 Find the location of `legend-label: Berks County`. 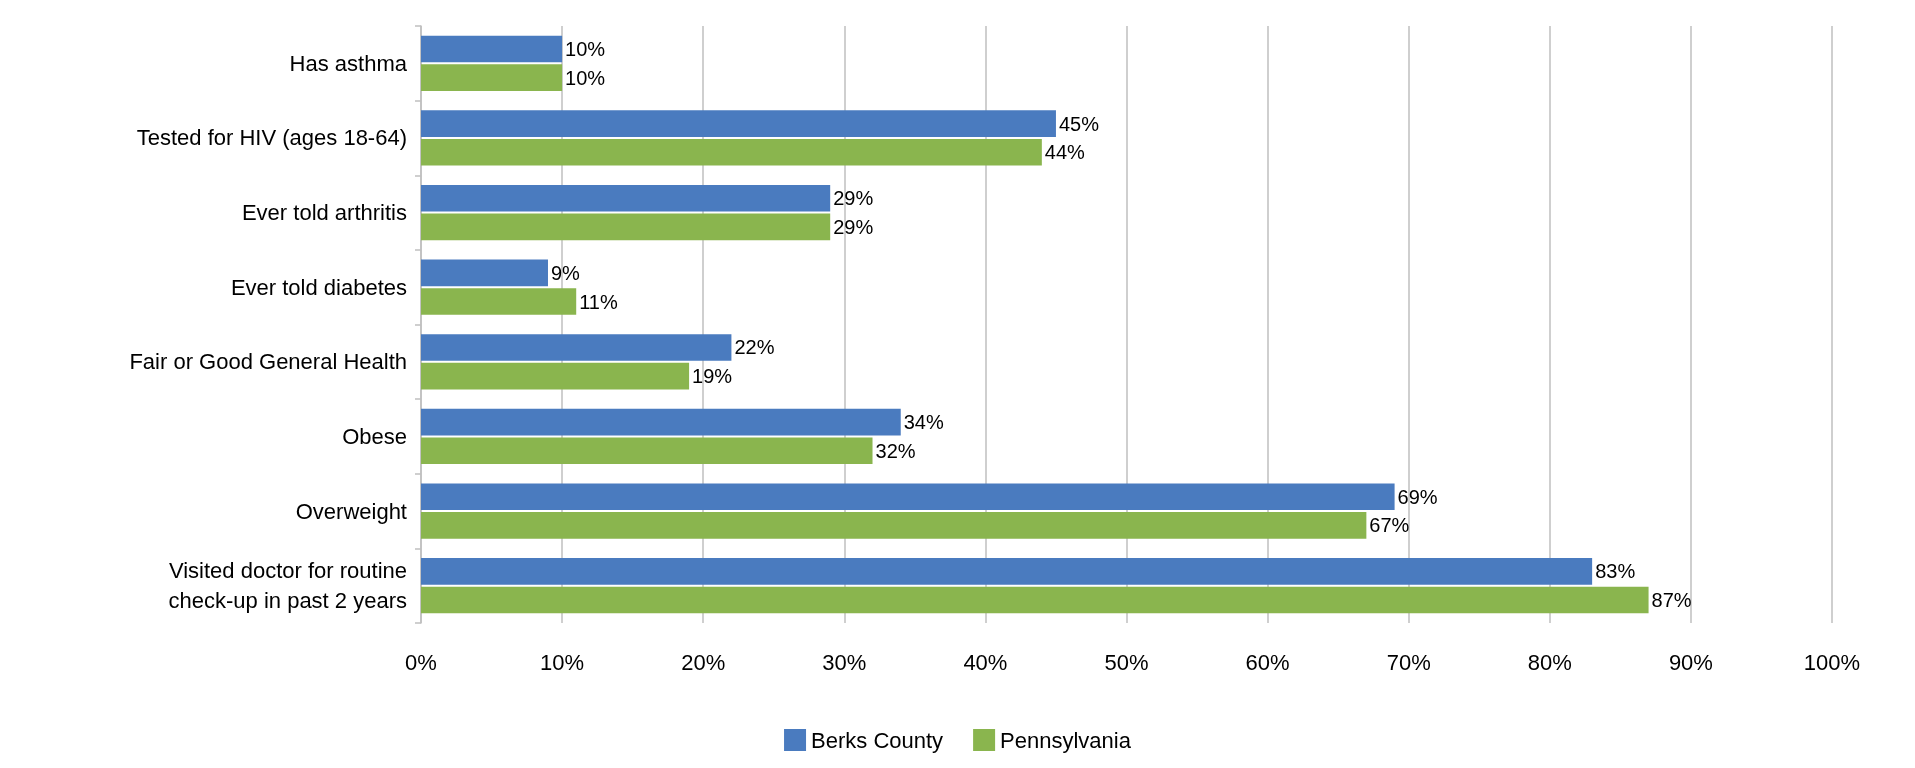

legend-label: Berks County is located at coordinates (877, 740).